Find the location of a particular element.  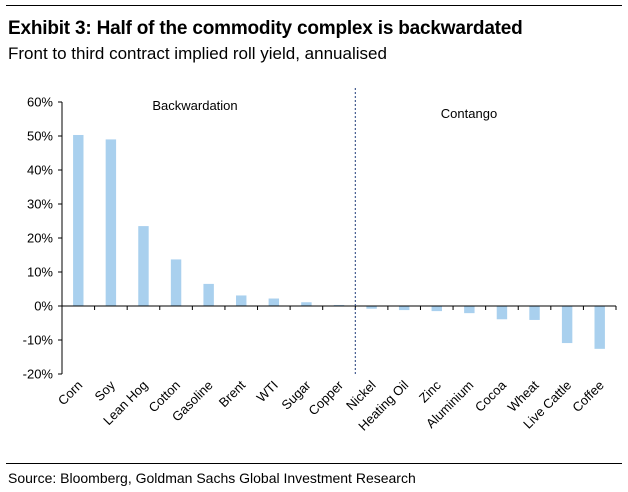

y-tick-label: 50% is located at coordinates (40, 136).